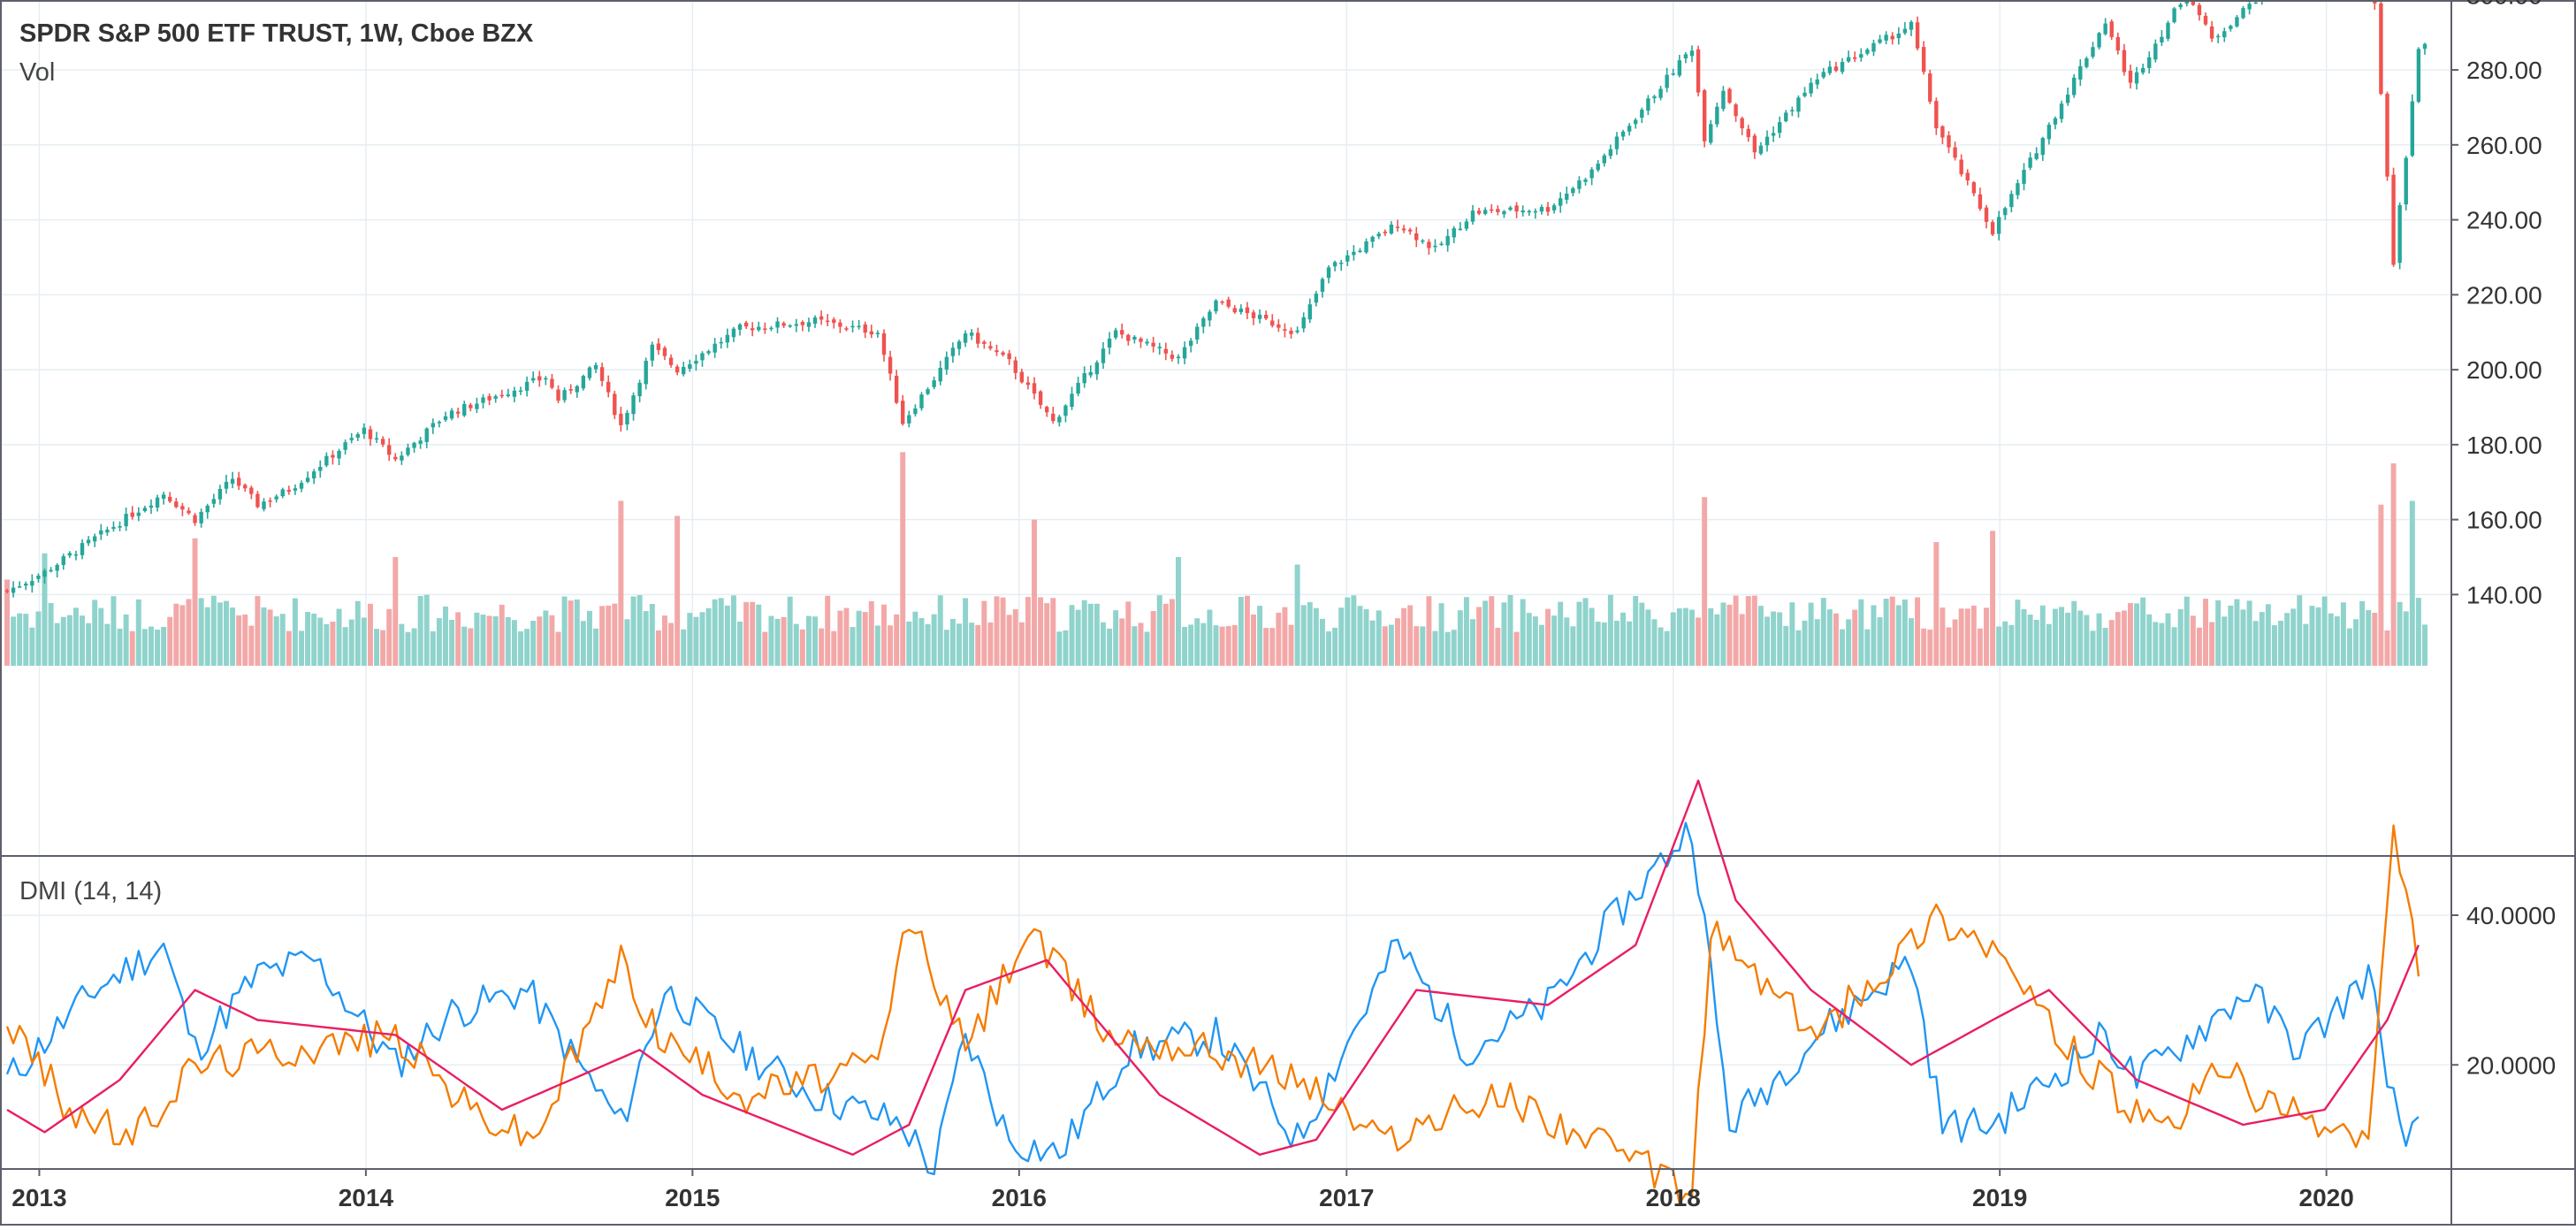  I want to click on dmi-tick-label: 20.0000, so click(2511, 1065).